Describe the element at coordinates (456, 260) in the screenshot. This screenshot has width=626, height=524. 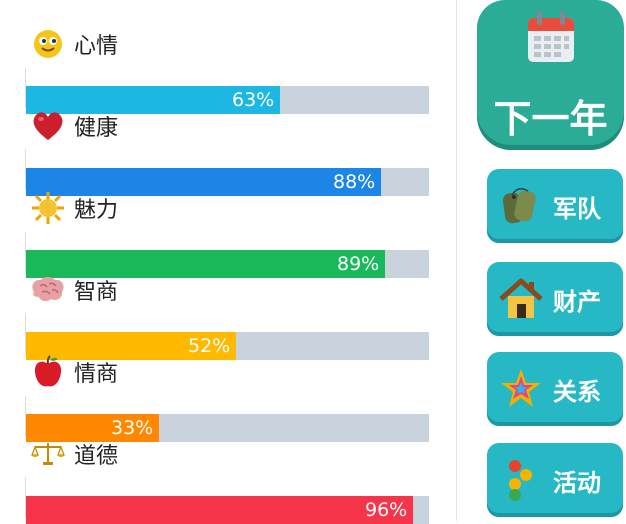
I see `panel-divider` at that location.